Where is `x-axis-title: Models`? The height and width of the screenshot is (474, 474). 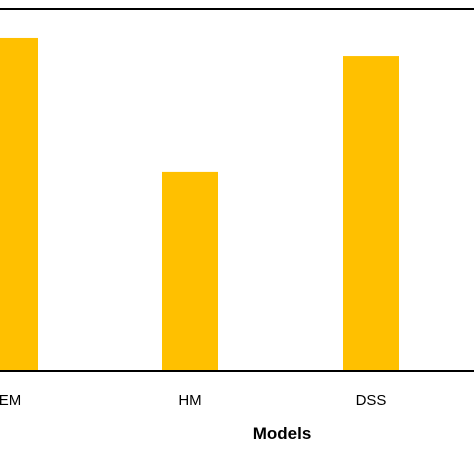
x-axis-title: Models is located at coordinates (282, 433).